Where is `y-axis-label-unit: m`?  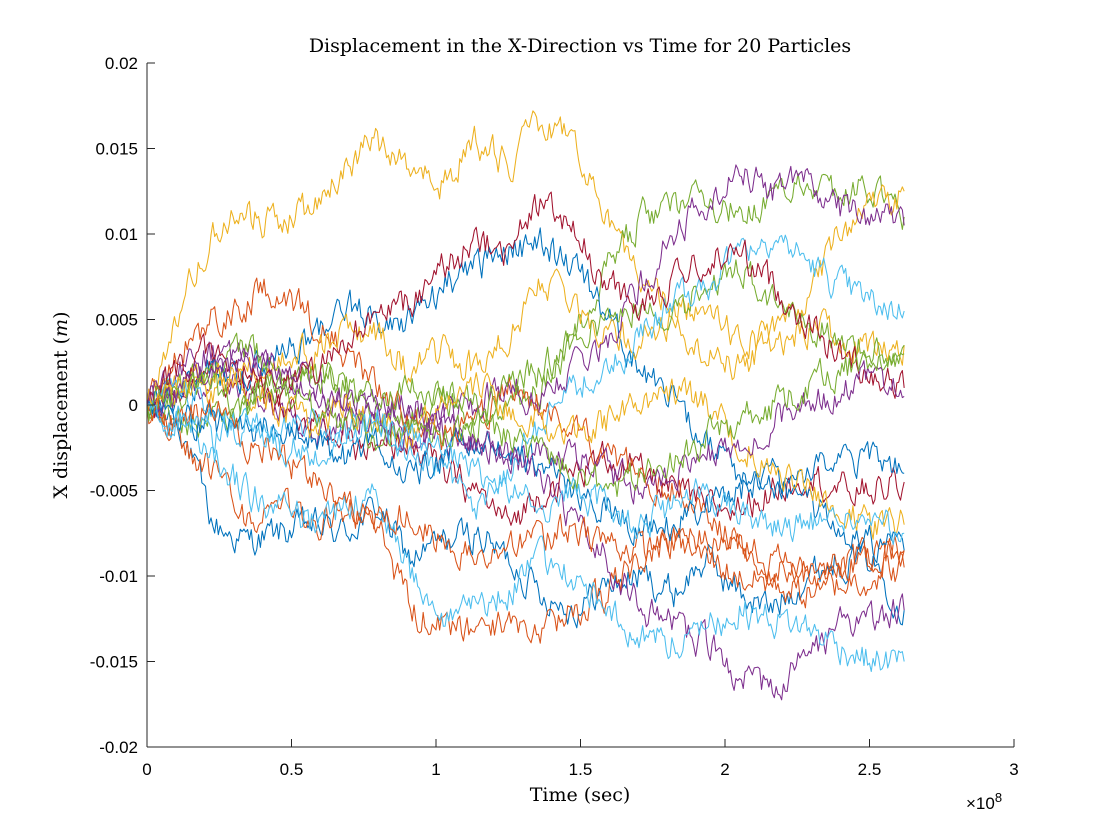
y-axis-label-unit: m is located at coordinates (61, 328).